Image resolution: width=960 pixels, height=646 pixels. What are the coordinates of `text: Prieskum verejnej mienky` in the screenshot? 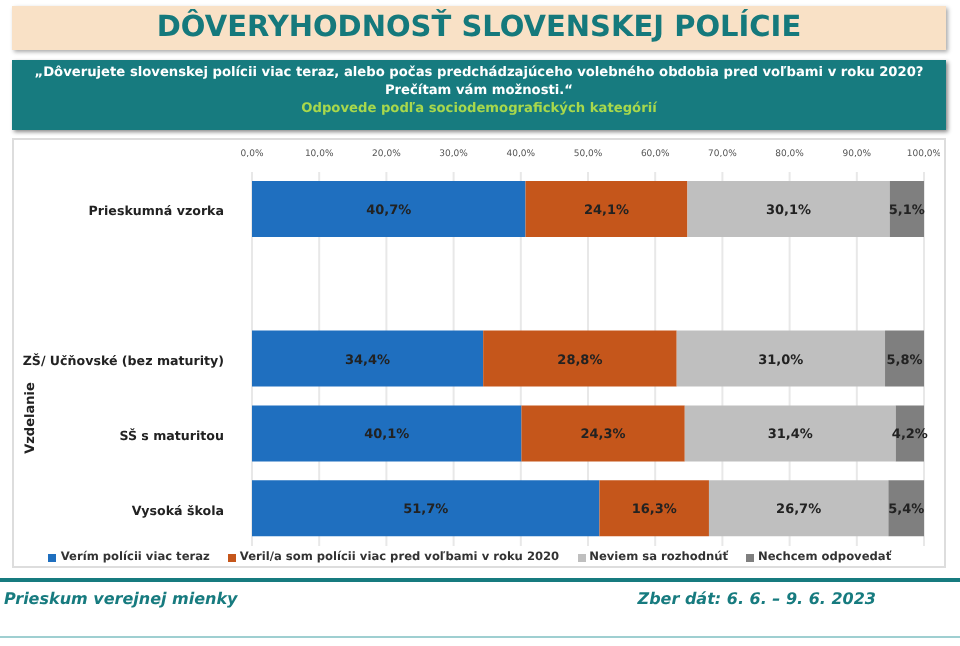 It's located at (121, 599).